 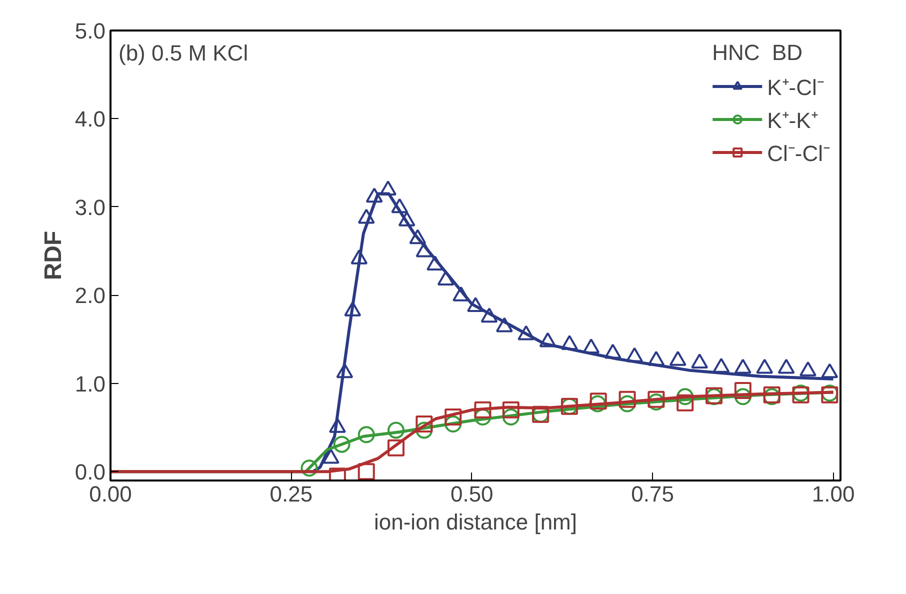 I want to click on y-tick-label: 3.0, so click(x=90, y=207).